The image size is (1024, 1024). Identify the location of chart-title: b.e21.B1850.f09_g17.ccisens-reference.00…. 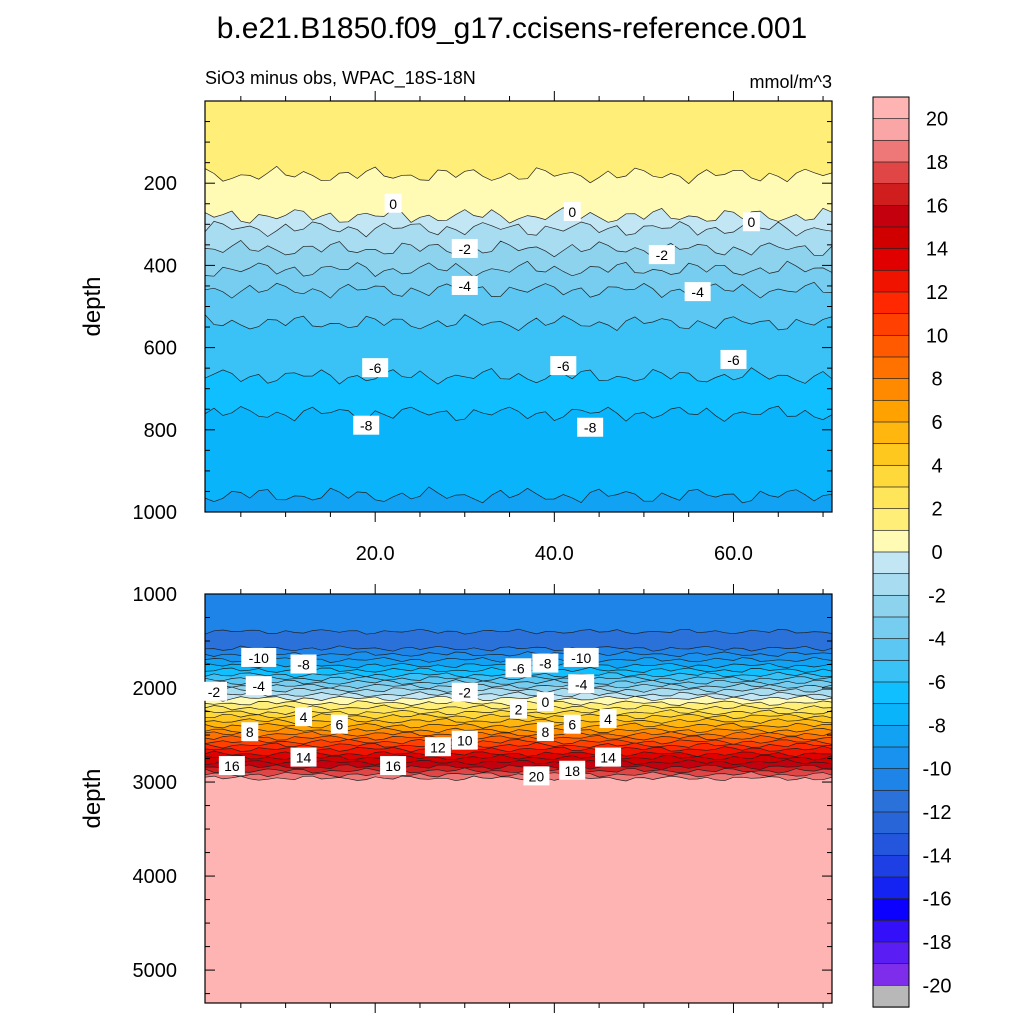
(512, 28).